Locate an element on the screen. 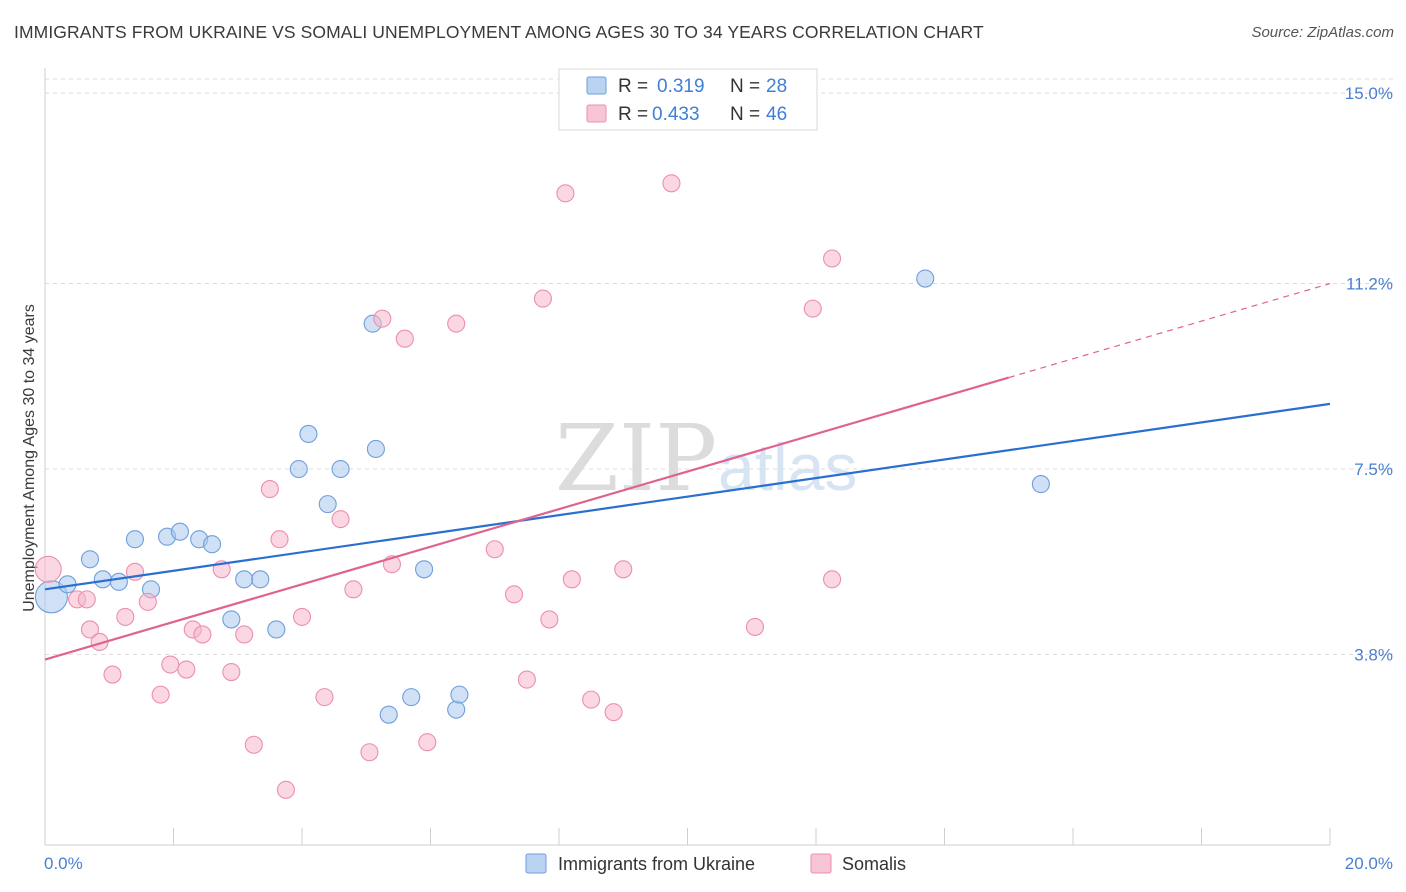 The image size is (1406, 892). bottom-legend-label-somalis: Somalis is located at coordinates (874, 864).